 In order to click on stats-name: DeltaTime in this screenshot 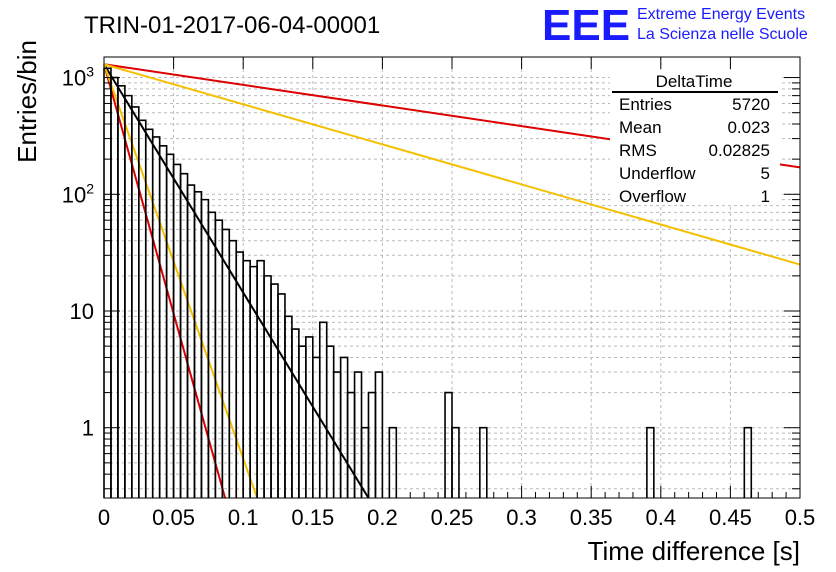, I will do `click(694, 81)`.